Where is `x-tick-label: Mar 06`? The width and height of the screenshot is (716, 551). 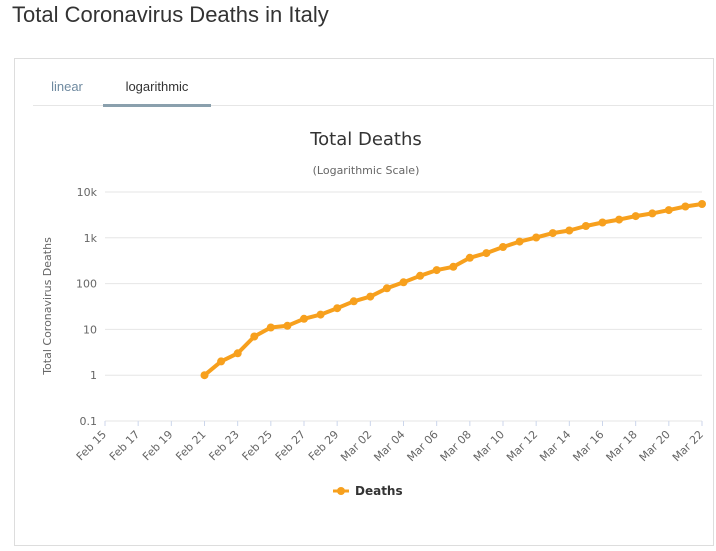 x-tick-label: Mar 06 is located at coordinates (423, 446).